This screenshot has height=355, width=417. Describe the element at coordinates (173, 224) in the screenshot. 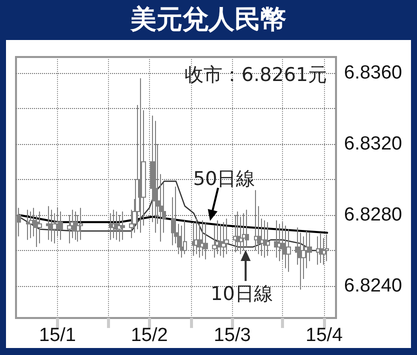

I see `line-series` at that location.